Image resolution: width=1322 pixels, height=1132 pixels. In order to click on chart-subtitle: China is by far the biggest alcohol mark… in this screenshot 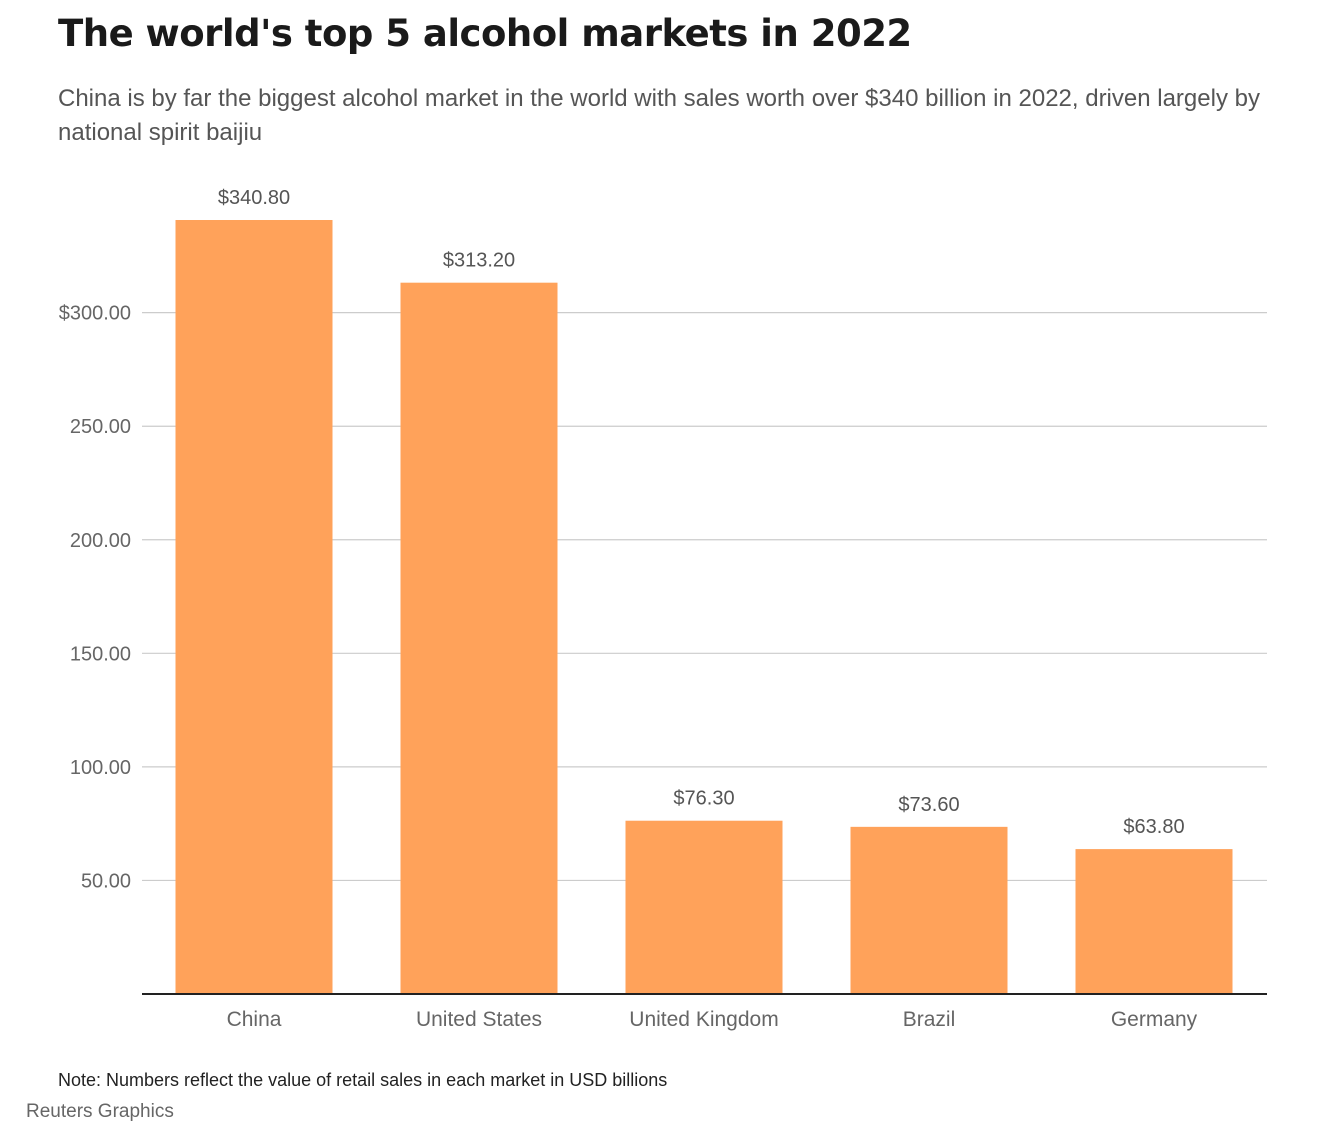, I will do `click(659, 115)`.